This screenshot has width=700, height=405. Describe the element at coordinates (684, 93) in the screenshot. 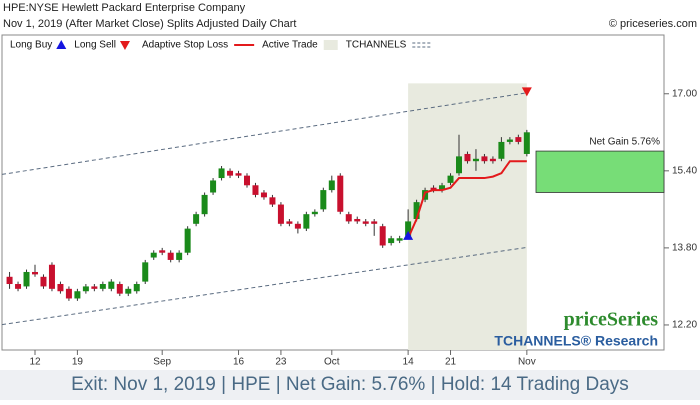

I see `y-tick-label: 17.00` at that location.